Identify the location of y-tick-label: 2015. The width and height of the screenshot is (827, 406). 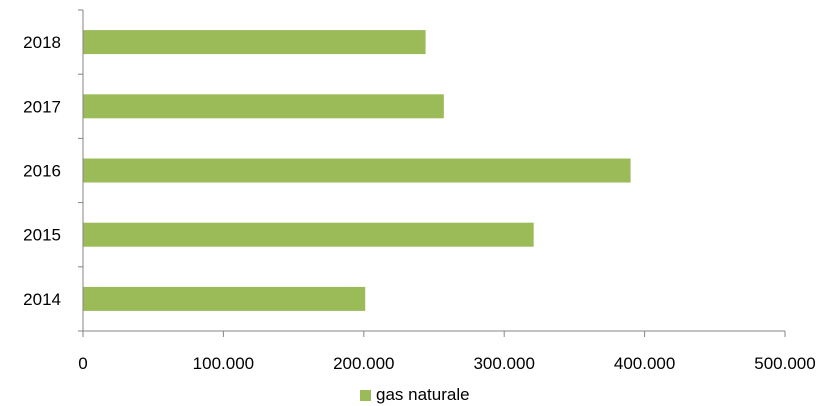
(42, 235).